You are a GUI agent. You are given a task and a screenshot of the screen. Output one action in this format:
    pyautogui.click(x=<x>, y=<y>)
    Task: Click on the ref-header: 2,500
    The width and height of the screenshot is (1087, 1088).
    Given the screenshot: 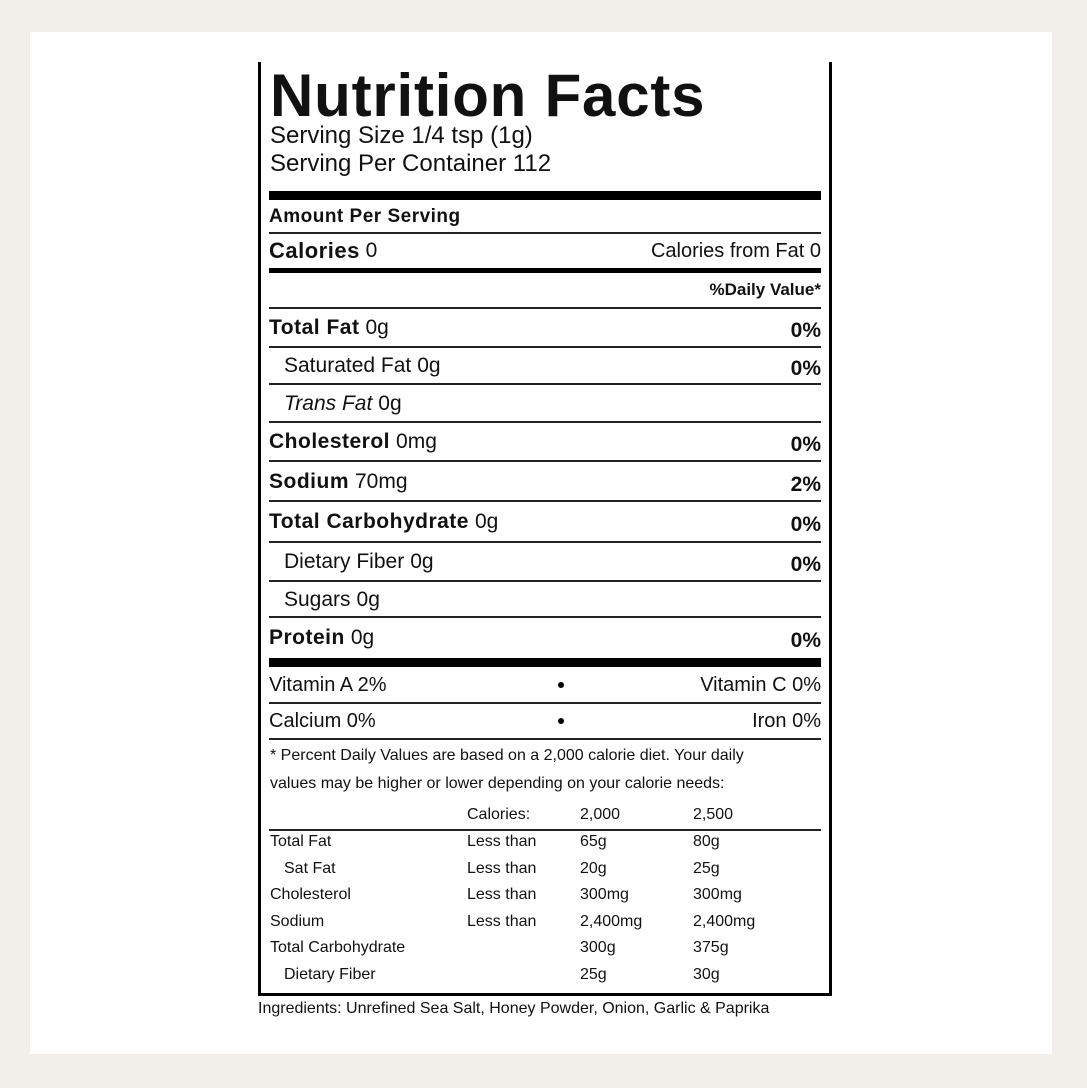 What is the action you would take?
    pyautogui.click(x=713, y=814)
    